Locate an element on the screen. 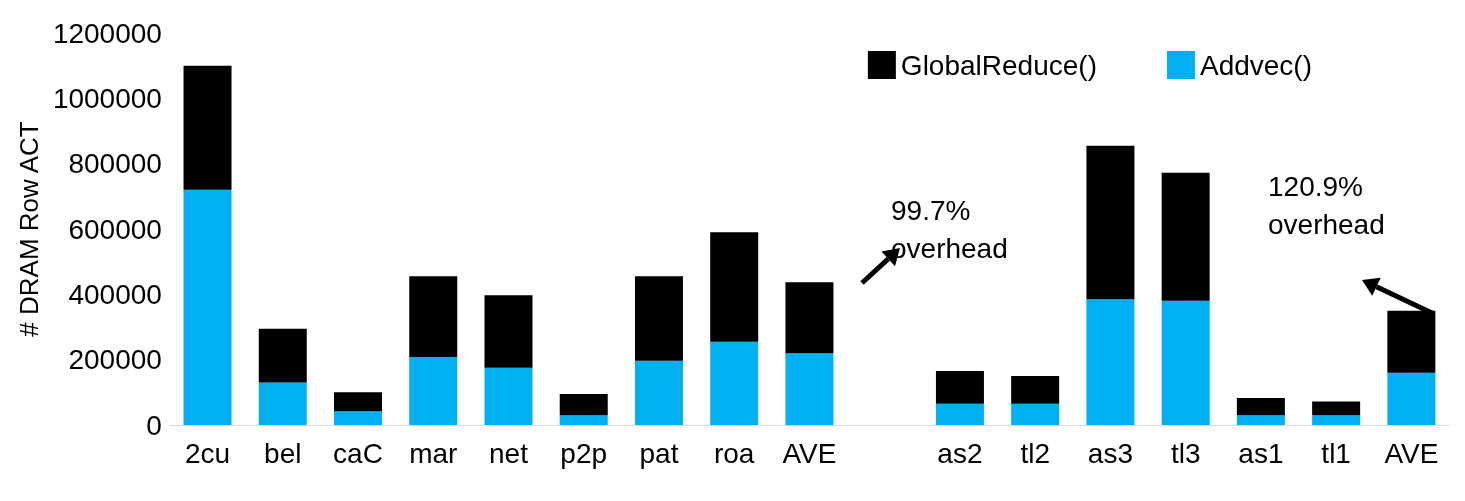  x-tick-label: p2p is located at coordinates (584, 453).